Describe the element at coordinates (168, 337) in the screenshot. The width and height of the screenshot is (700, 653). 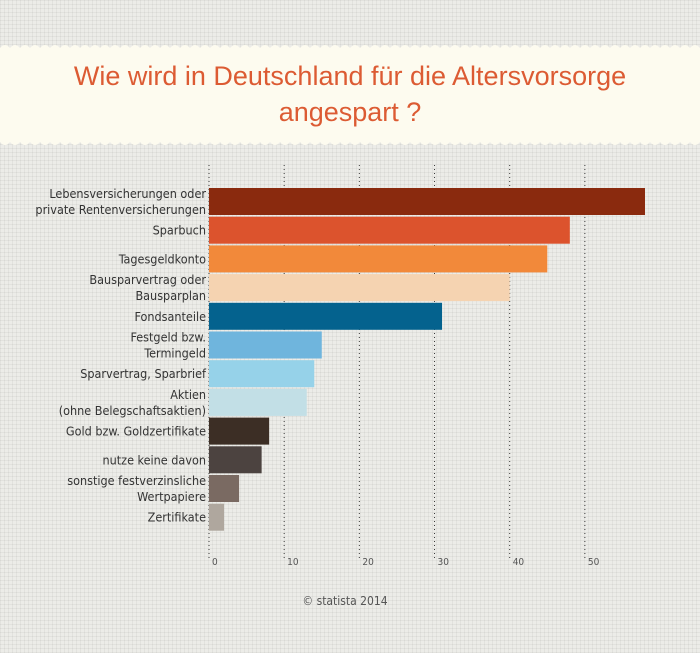
I see `category-label: Festgeld bzw.` at that location.